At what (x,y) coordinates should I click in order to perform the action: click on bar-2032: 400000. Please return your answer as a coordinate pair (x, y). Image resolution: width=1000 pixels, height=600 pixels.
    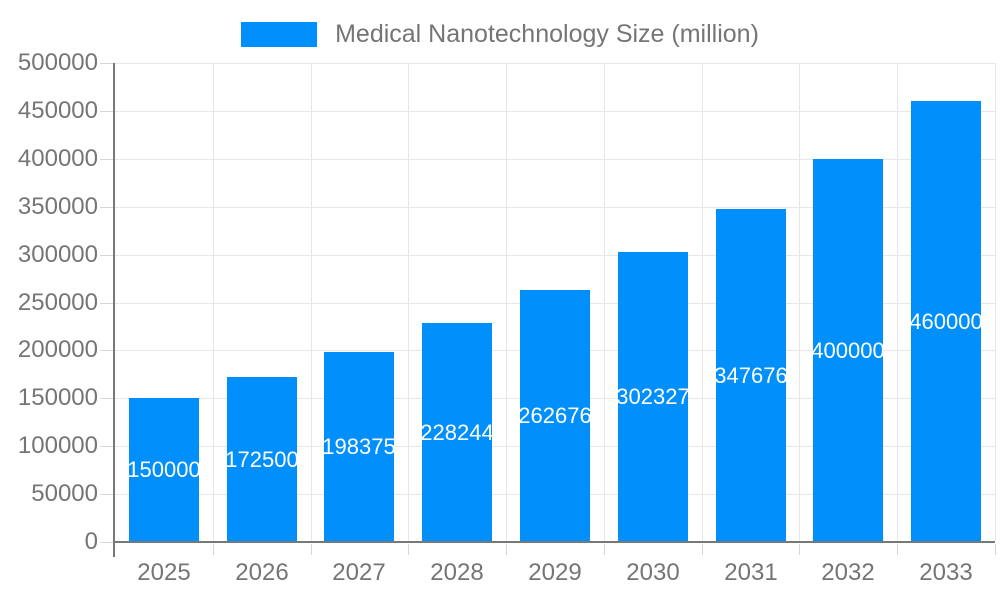
    Looking at the image, I should click on (848, 350).